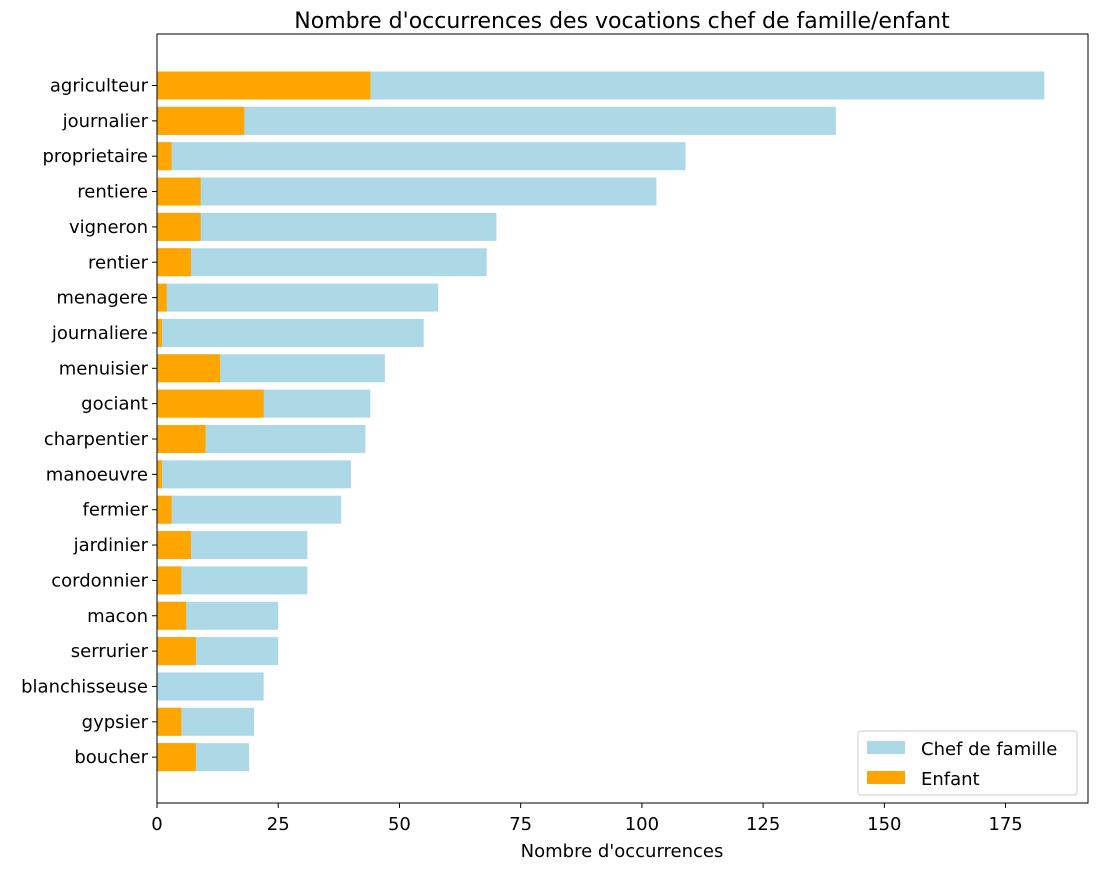 The image size is (1096, 869). I want to click on bar-chef-de-famille-fermier, so click(249, 509).